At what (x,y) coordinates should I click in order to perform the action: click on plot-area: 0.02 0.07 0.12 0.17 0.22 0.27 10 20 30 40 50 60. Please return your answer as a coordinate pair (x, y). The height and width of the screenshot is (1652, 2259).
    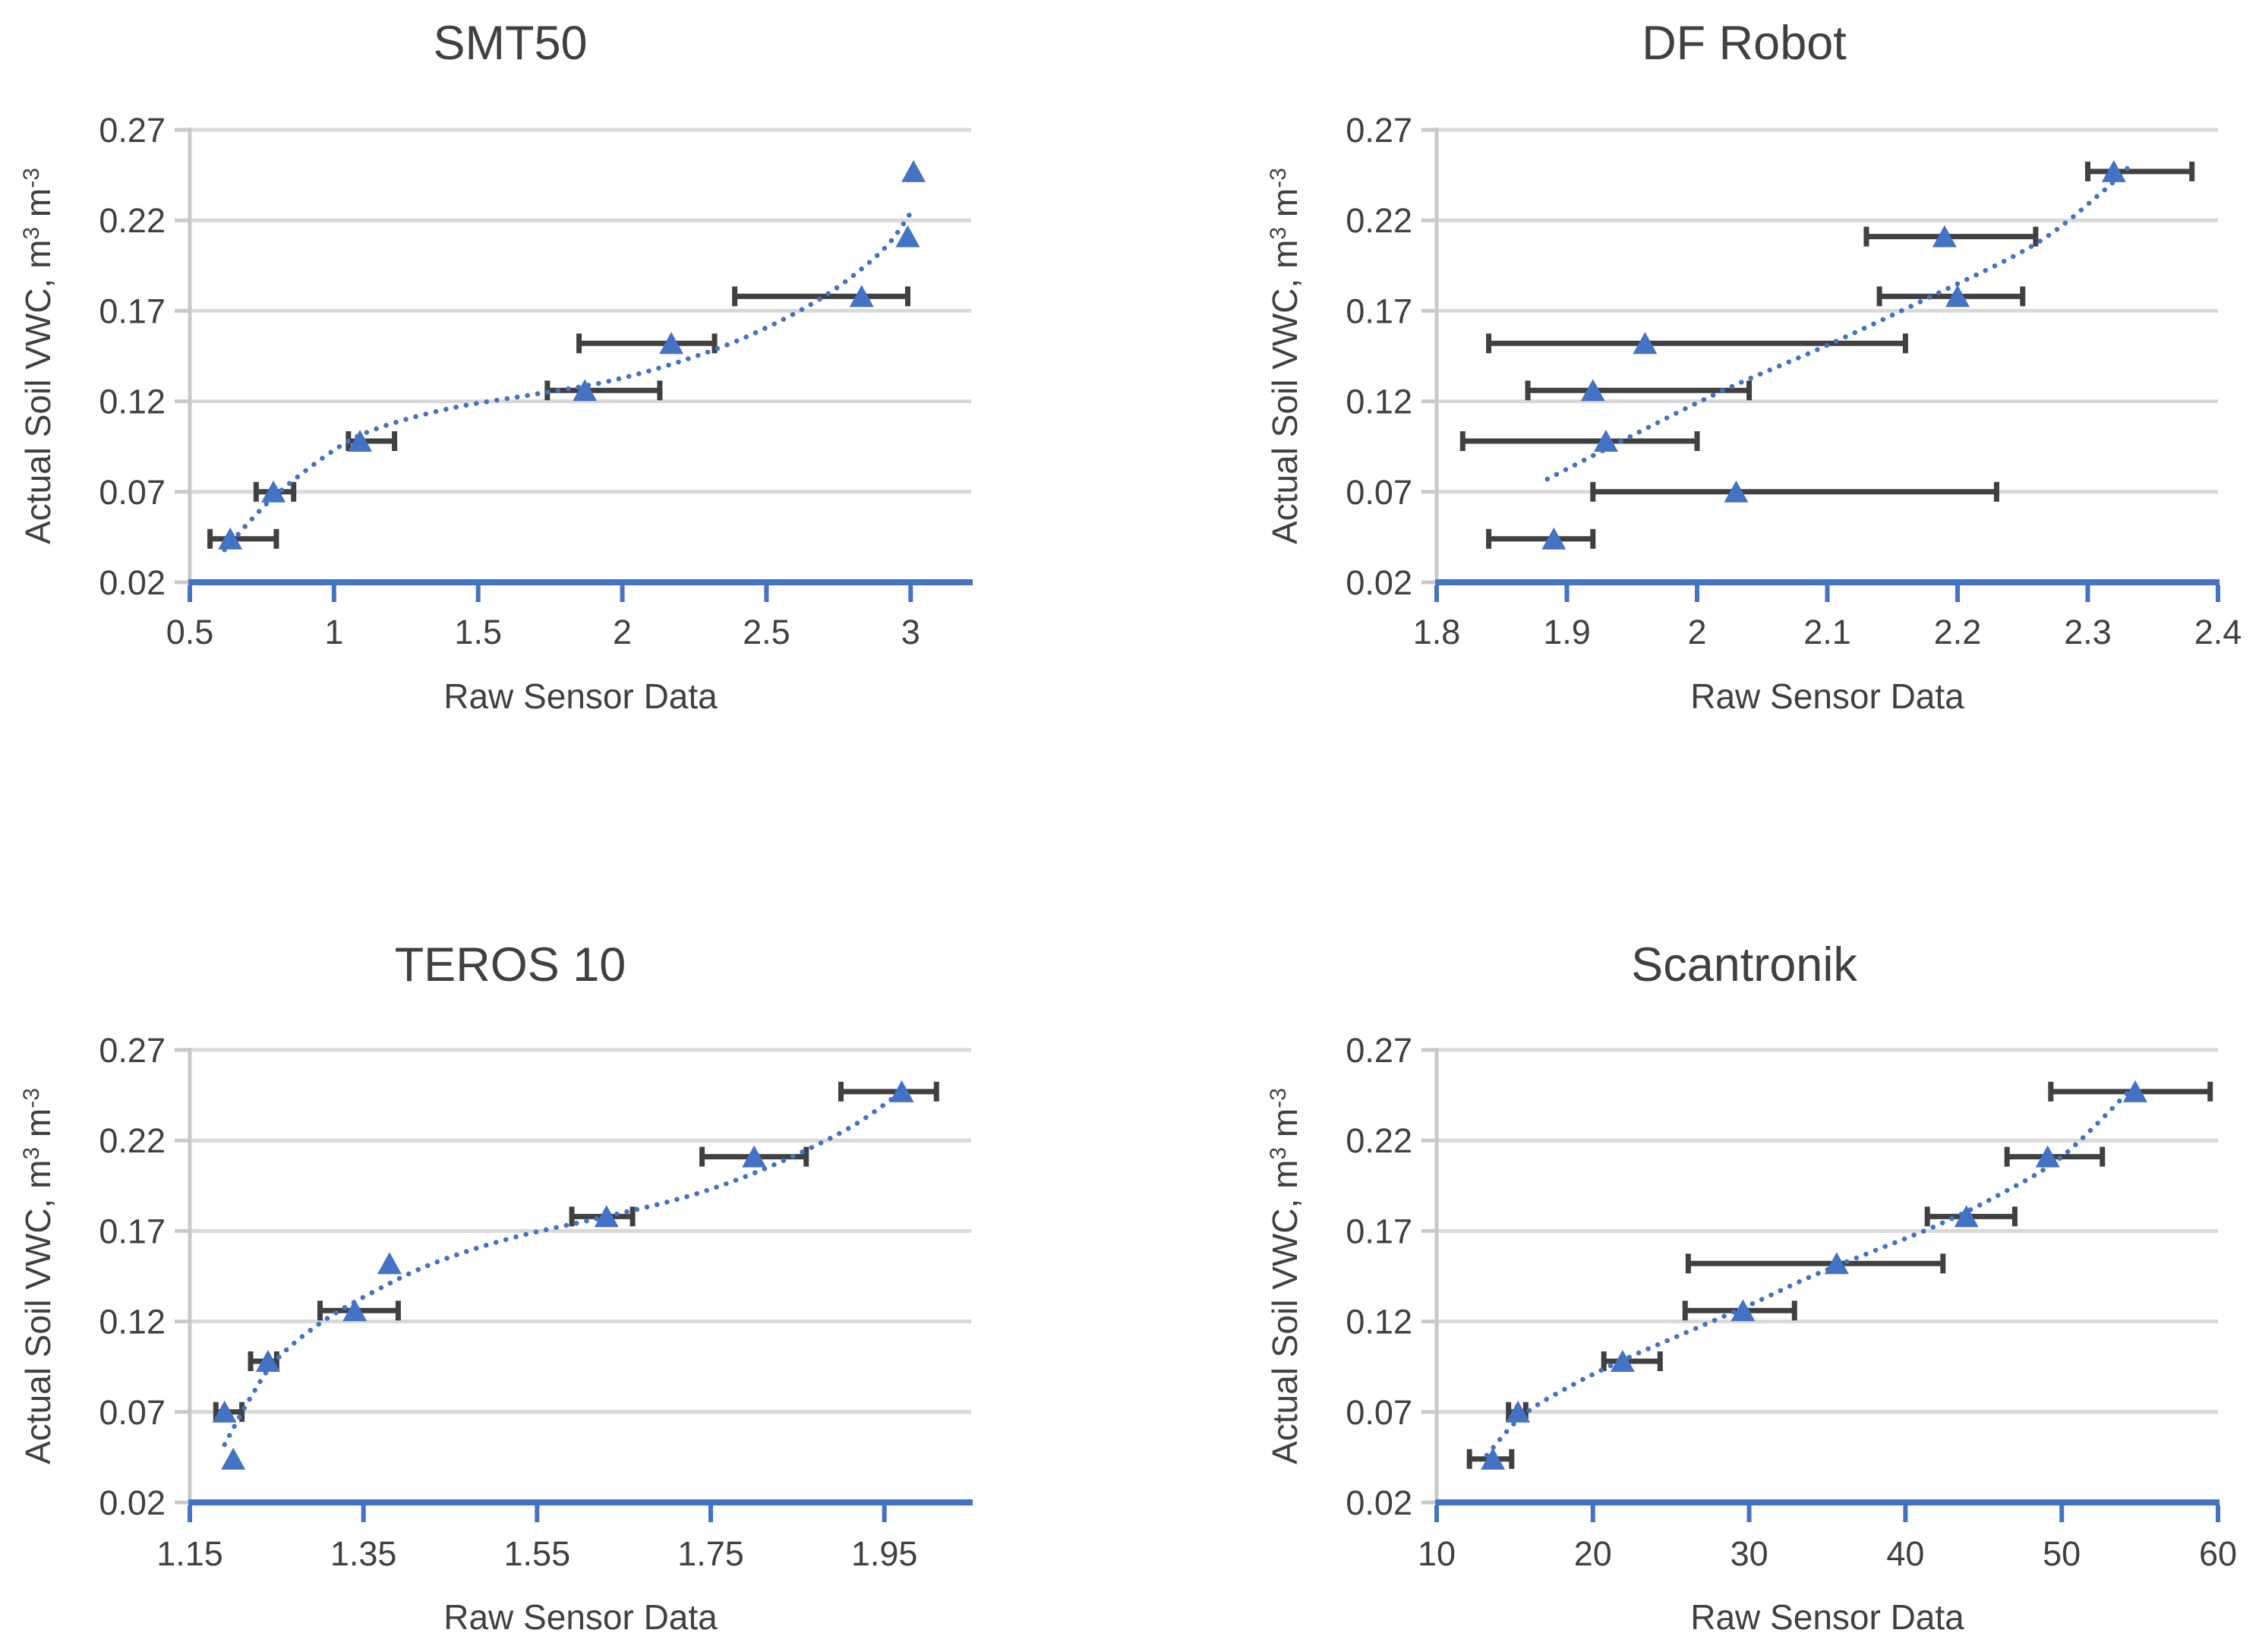
    Looking at the image, I should click on (1791, 1302).